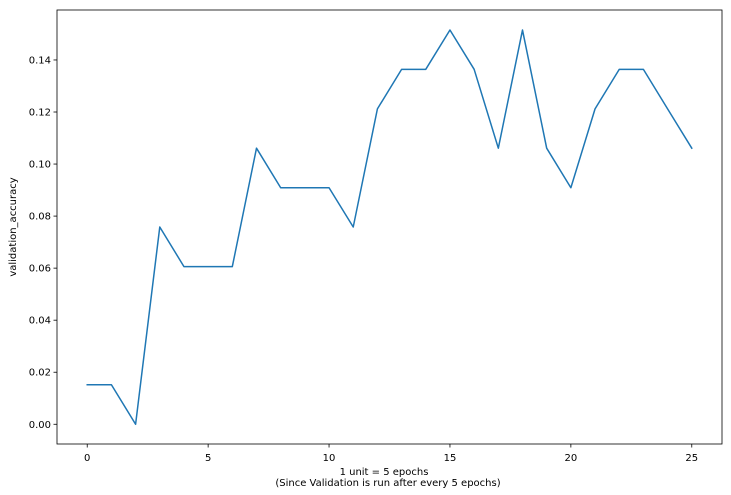  Describe the element at coordinates (391, 454) in the screenshot. I see `x-axis-ticks: 0 5 10 15 20 25` at that location.